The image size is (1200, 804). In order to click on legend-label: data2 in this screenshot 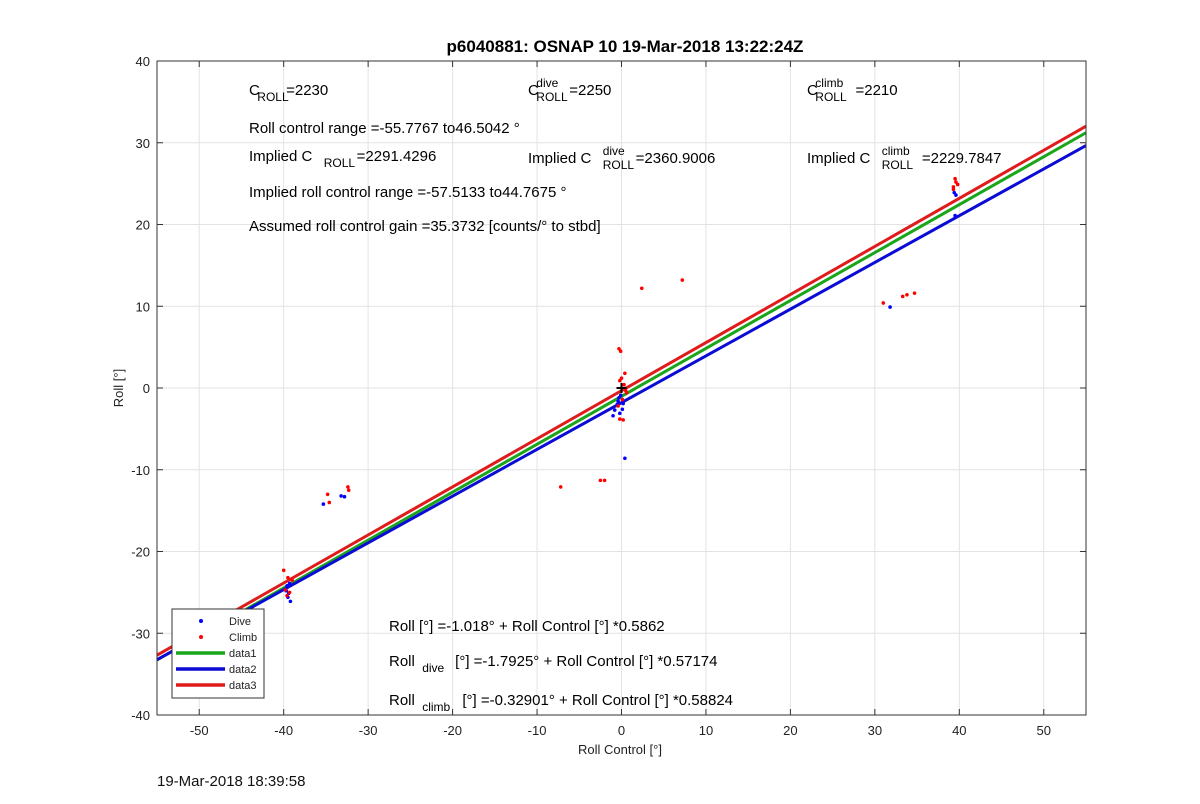, I will do `click(243, 670)`.